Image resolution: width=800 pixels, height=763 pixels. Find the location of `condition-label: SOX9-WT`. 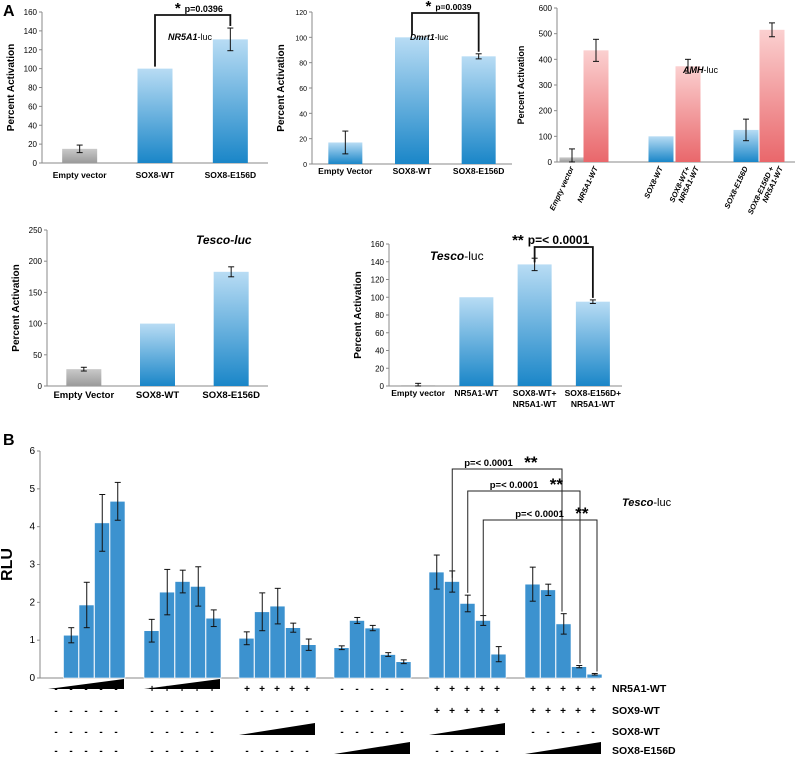

condition-label: SOX9-WT is located at coordinates (636, 711).